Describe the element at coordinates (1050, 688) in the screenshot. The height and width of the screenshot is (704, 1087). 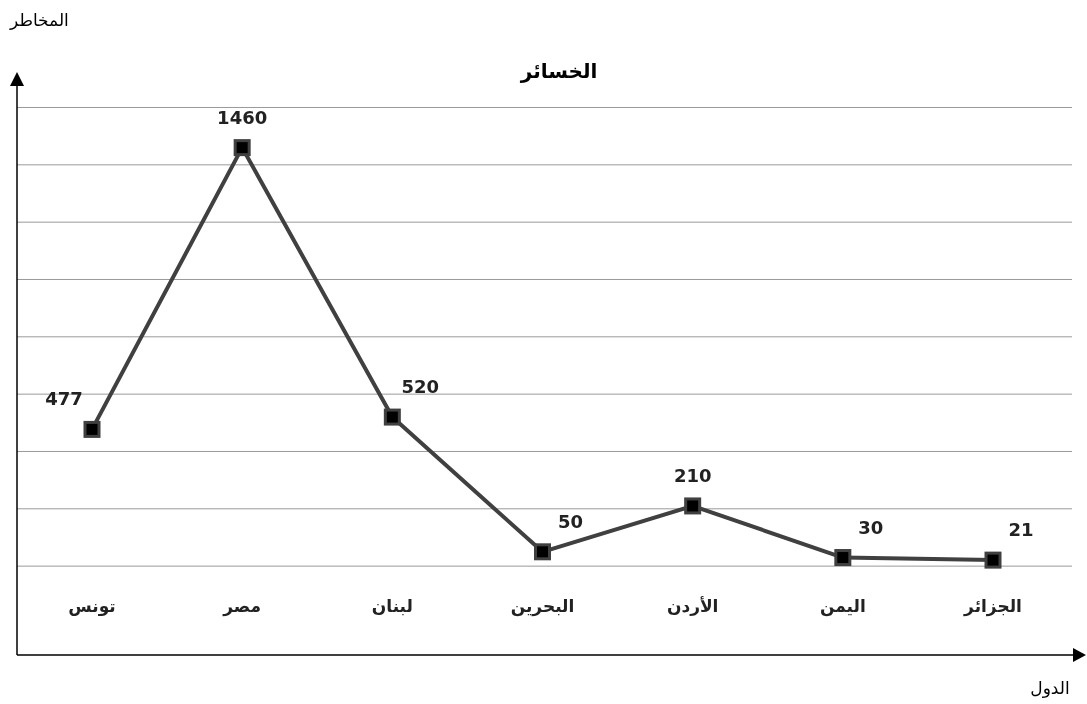
I see `x-axis-title: الدول` at that location.